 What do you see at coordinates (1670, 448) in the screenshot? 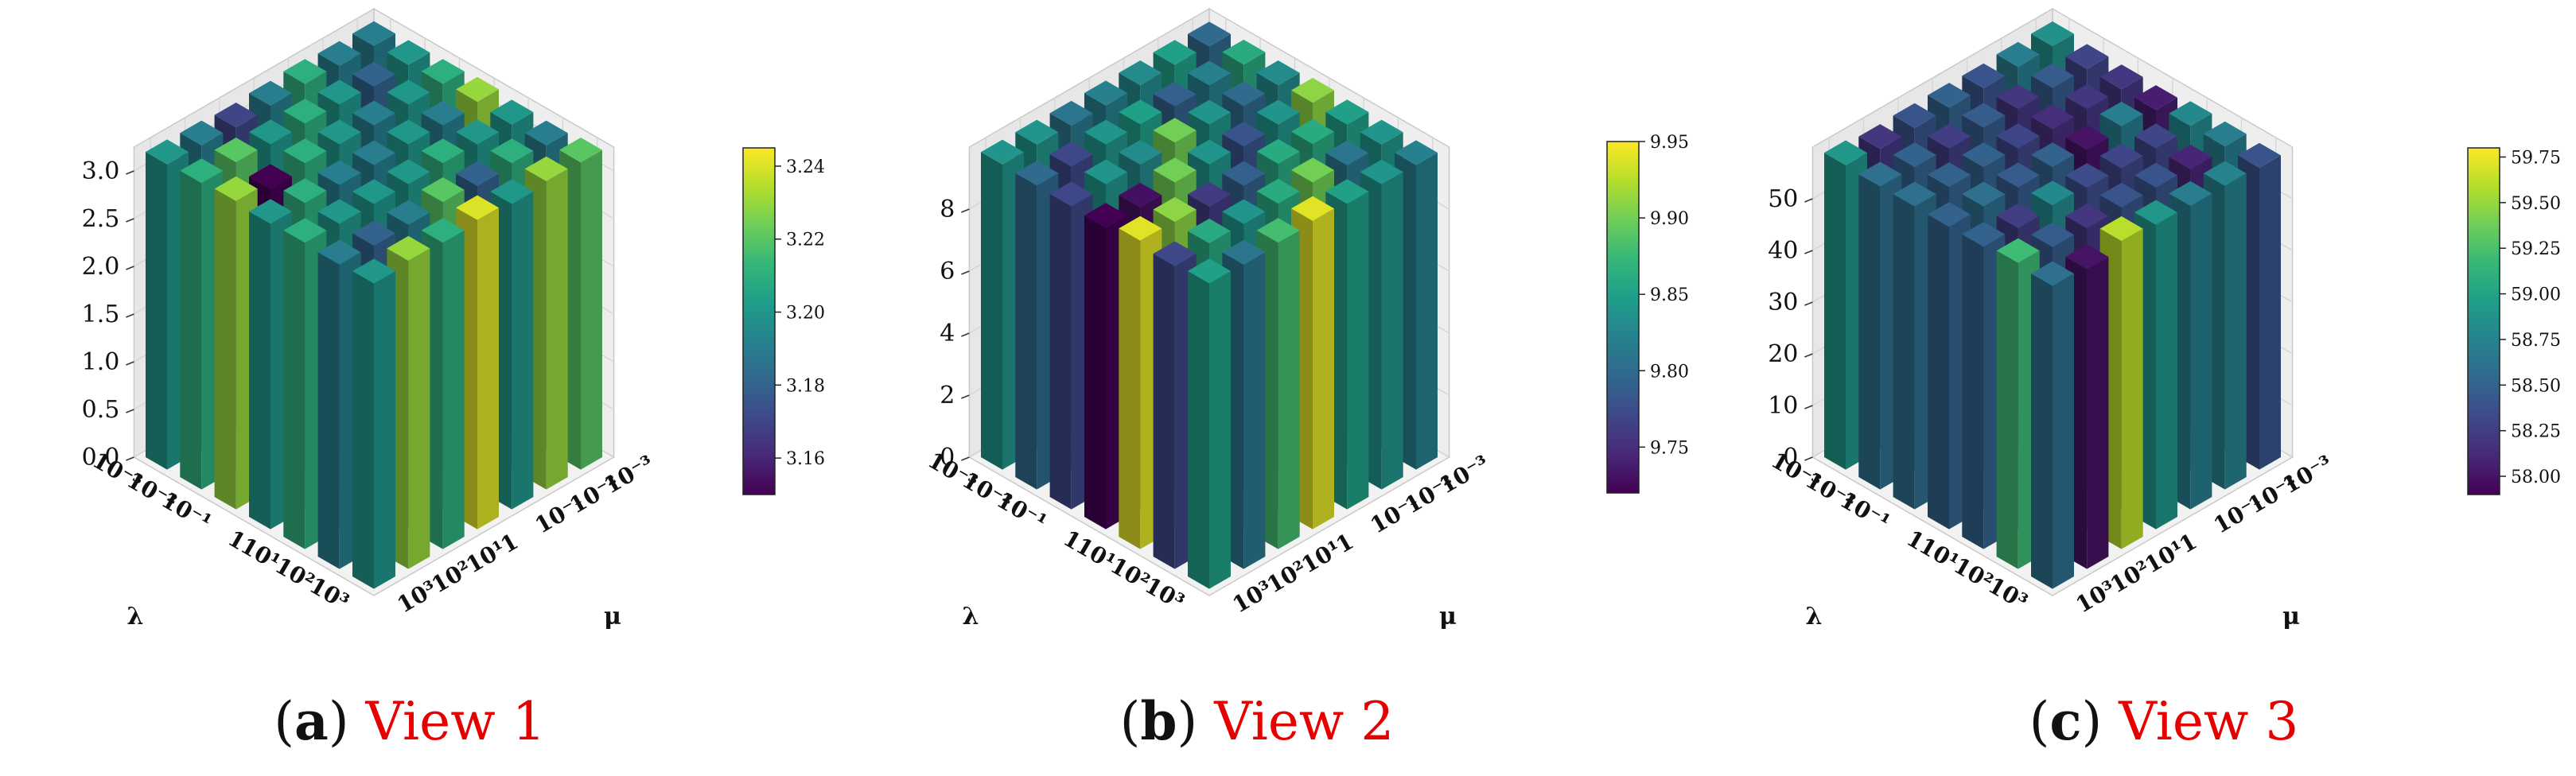
I see `colorbar-tick-label: 9.75` at bounding box center [1670, 448].